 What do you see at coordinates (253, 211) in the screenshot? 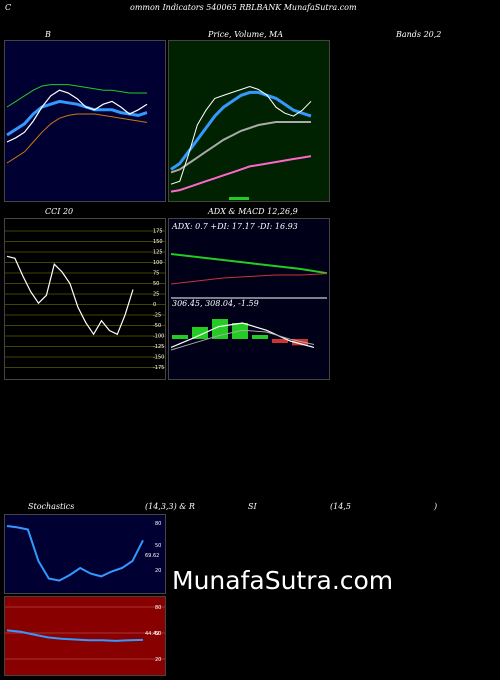
I see `adx-title: ADX & MACD 12,26,9` at bounding box center [253, 211].